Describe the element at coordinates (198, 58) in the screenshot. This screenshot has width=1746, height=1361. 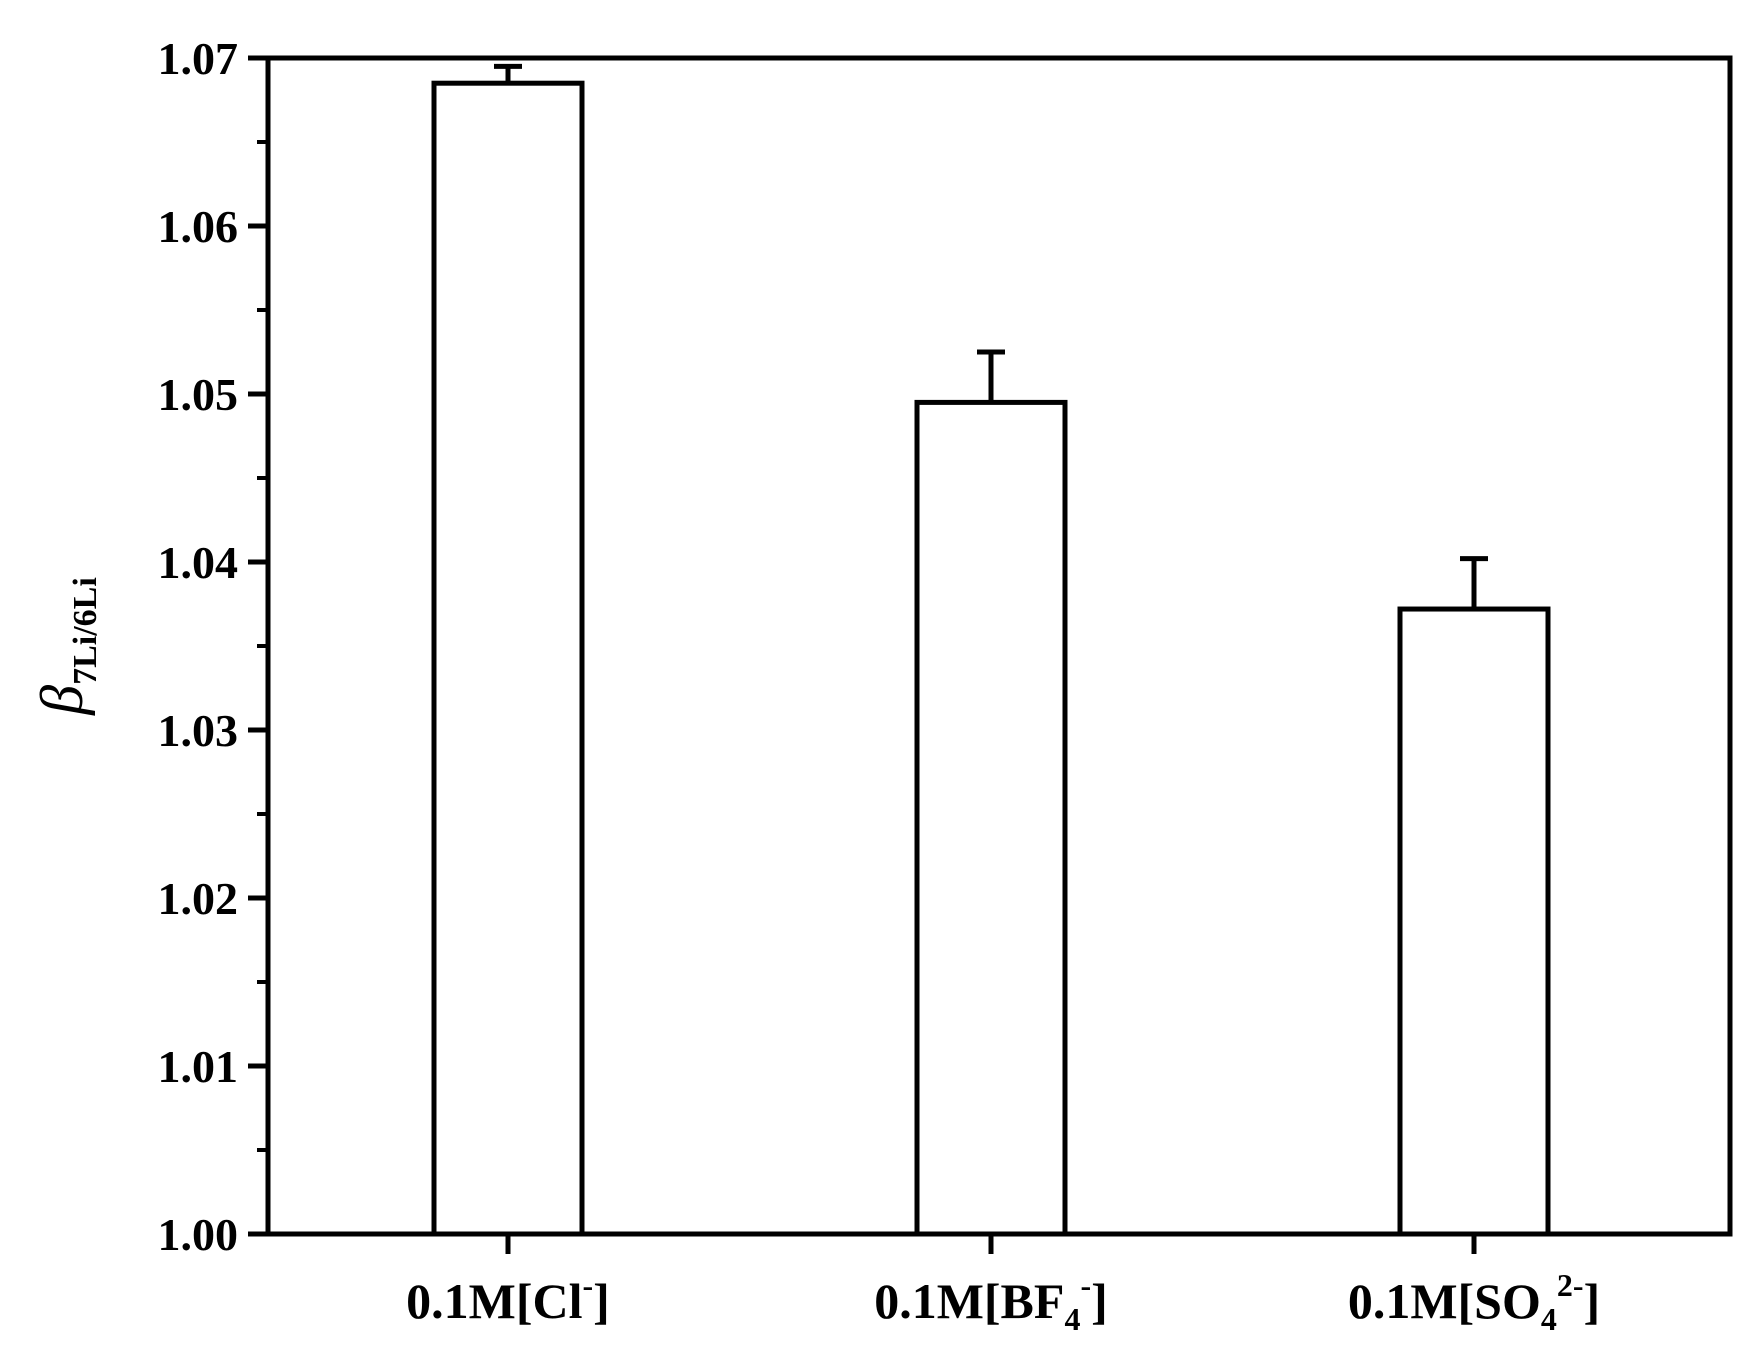
I see `y-tick-label: 1.07` at that location.